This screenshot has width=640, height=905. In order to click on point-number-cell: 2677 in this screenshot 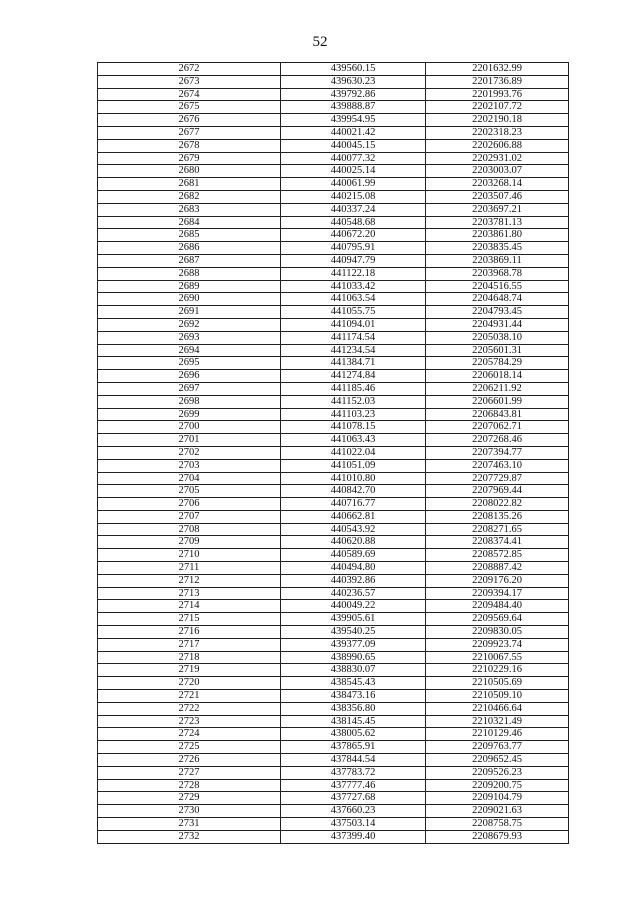, I will do `click(189, 132)`.